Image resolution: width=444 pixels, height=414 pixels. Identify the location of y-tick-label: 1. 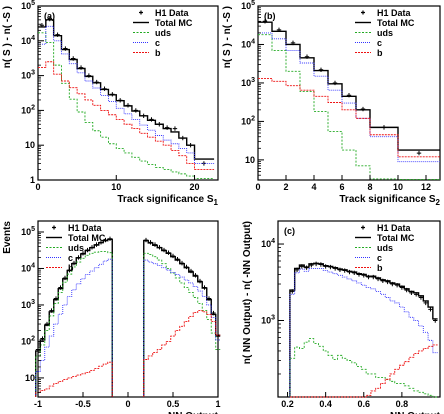
(32, 180).